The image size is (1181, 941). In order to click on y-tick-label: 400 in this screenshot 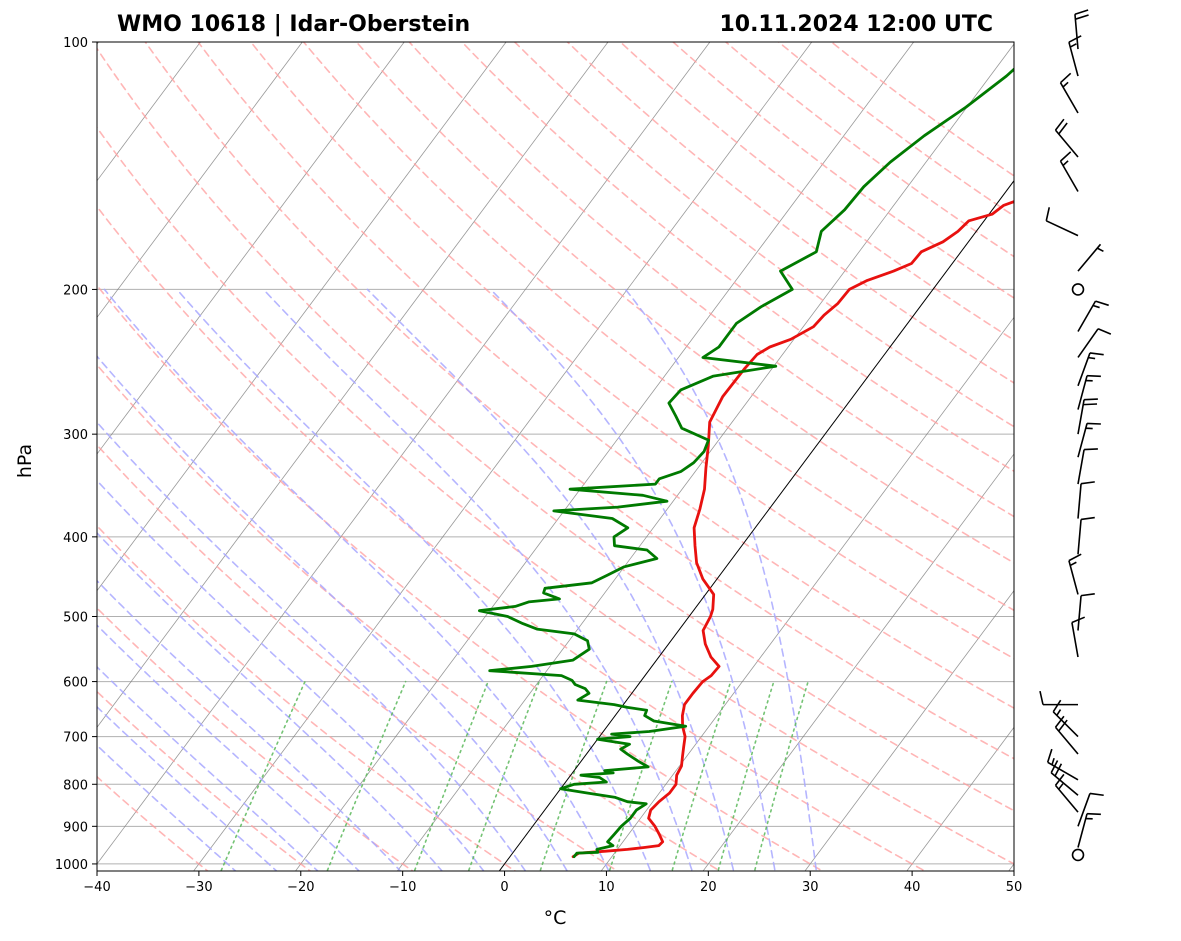, I will do `click(75, 538)`.